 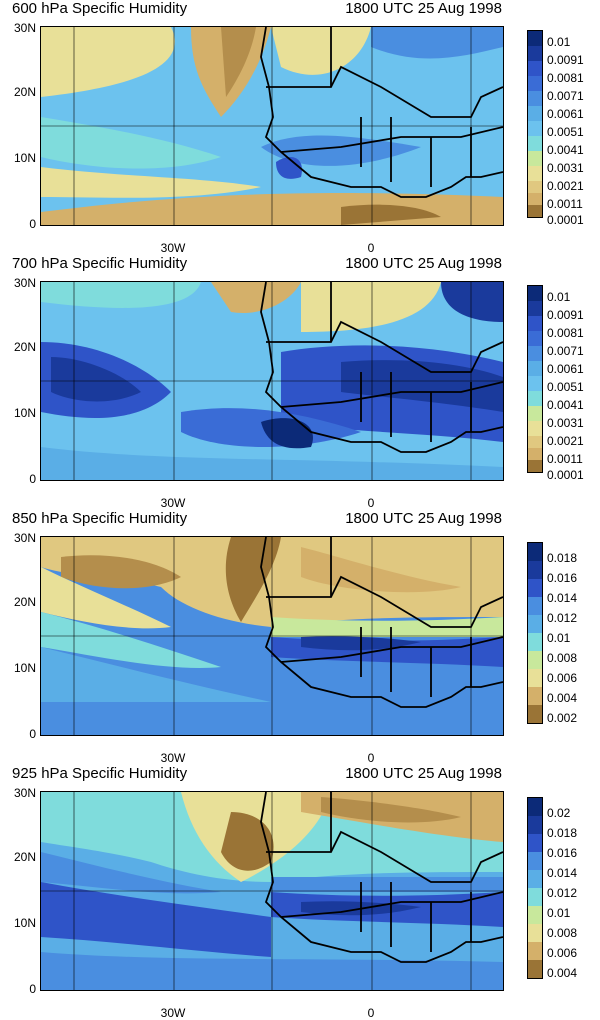 What do you see at coordinates (562, 718) in the screenshot?
I see `colorbar-label: 0.002` at bounding box center [562, 718].